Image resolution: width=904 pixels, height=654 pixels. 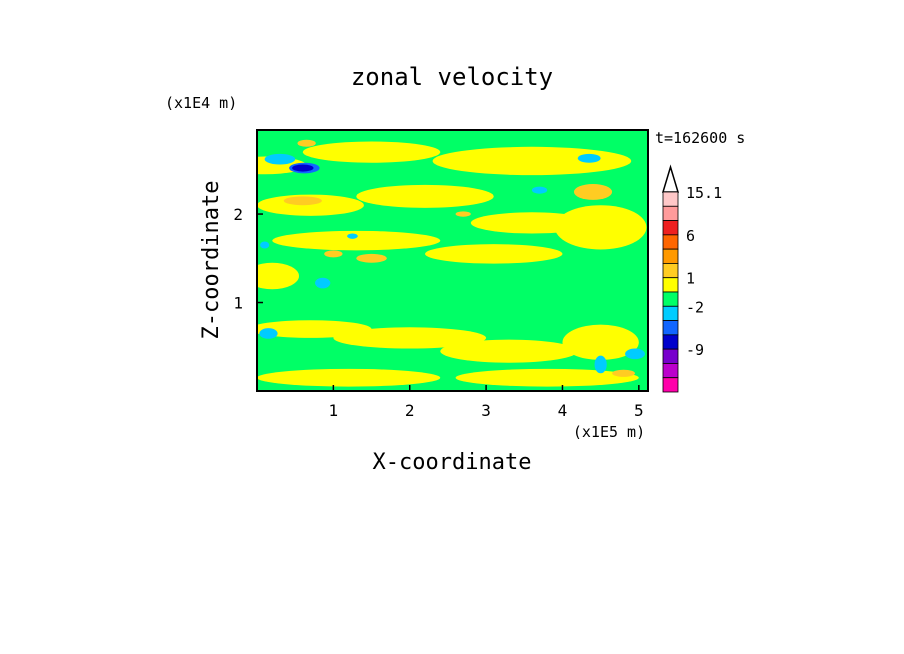 What do you see at coordinates (334, 410) in the screenshot?
I see `x-tick-label: 1` at bounding box center [334, 410].